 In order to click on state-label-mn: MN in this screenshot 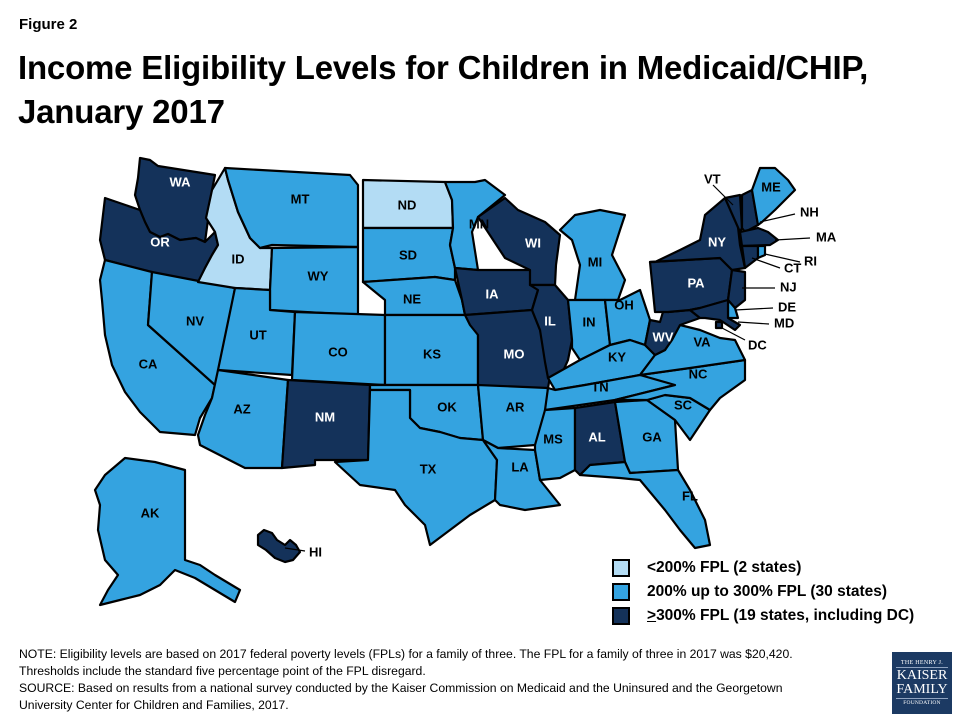, I will do `click(479, 223)`.